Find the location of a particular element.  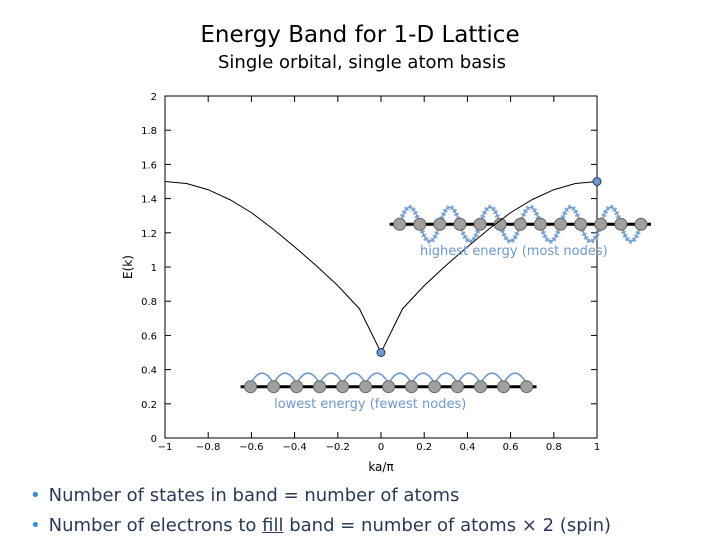

x-tick-label: −0.4 is located at coordinates (294, 447).